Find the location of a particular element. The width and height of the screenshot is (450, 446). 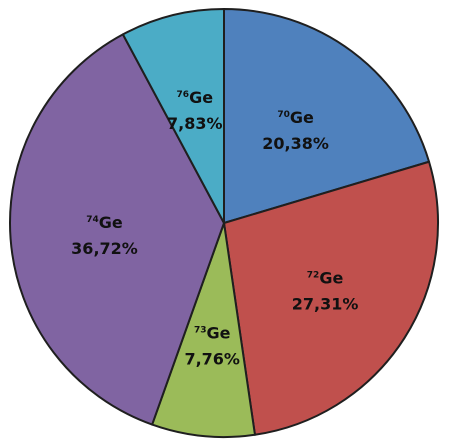

slice-value-label: 7,76% is located at coordinates (212, 358).